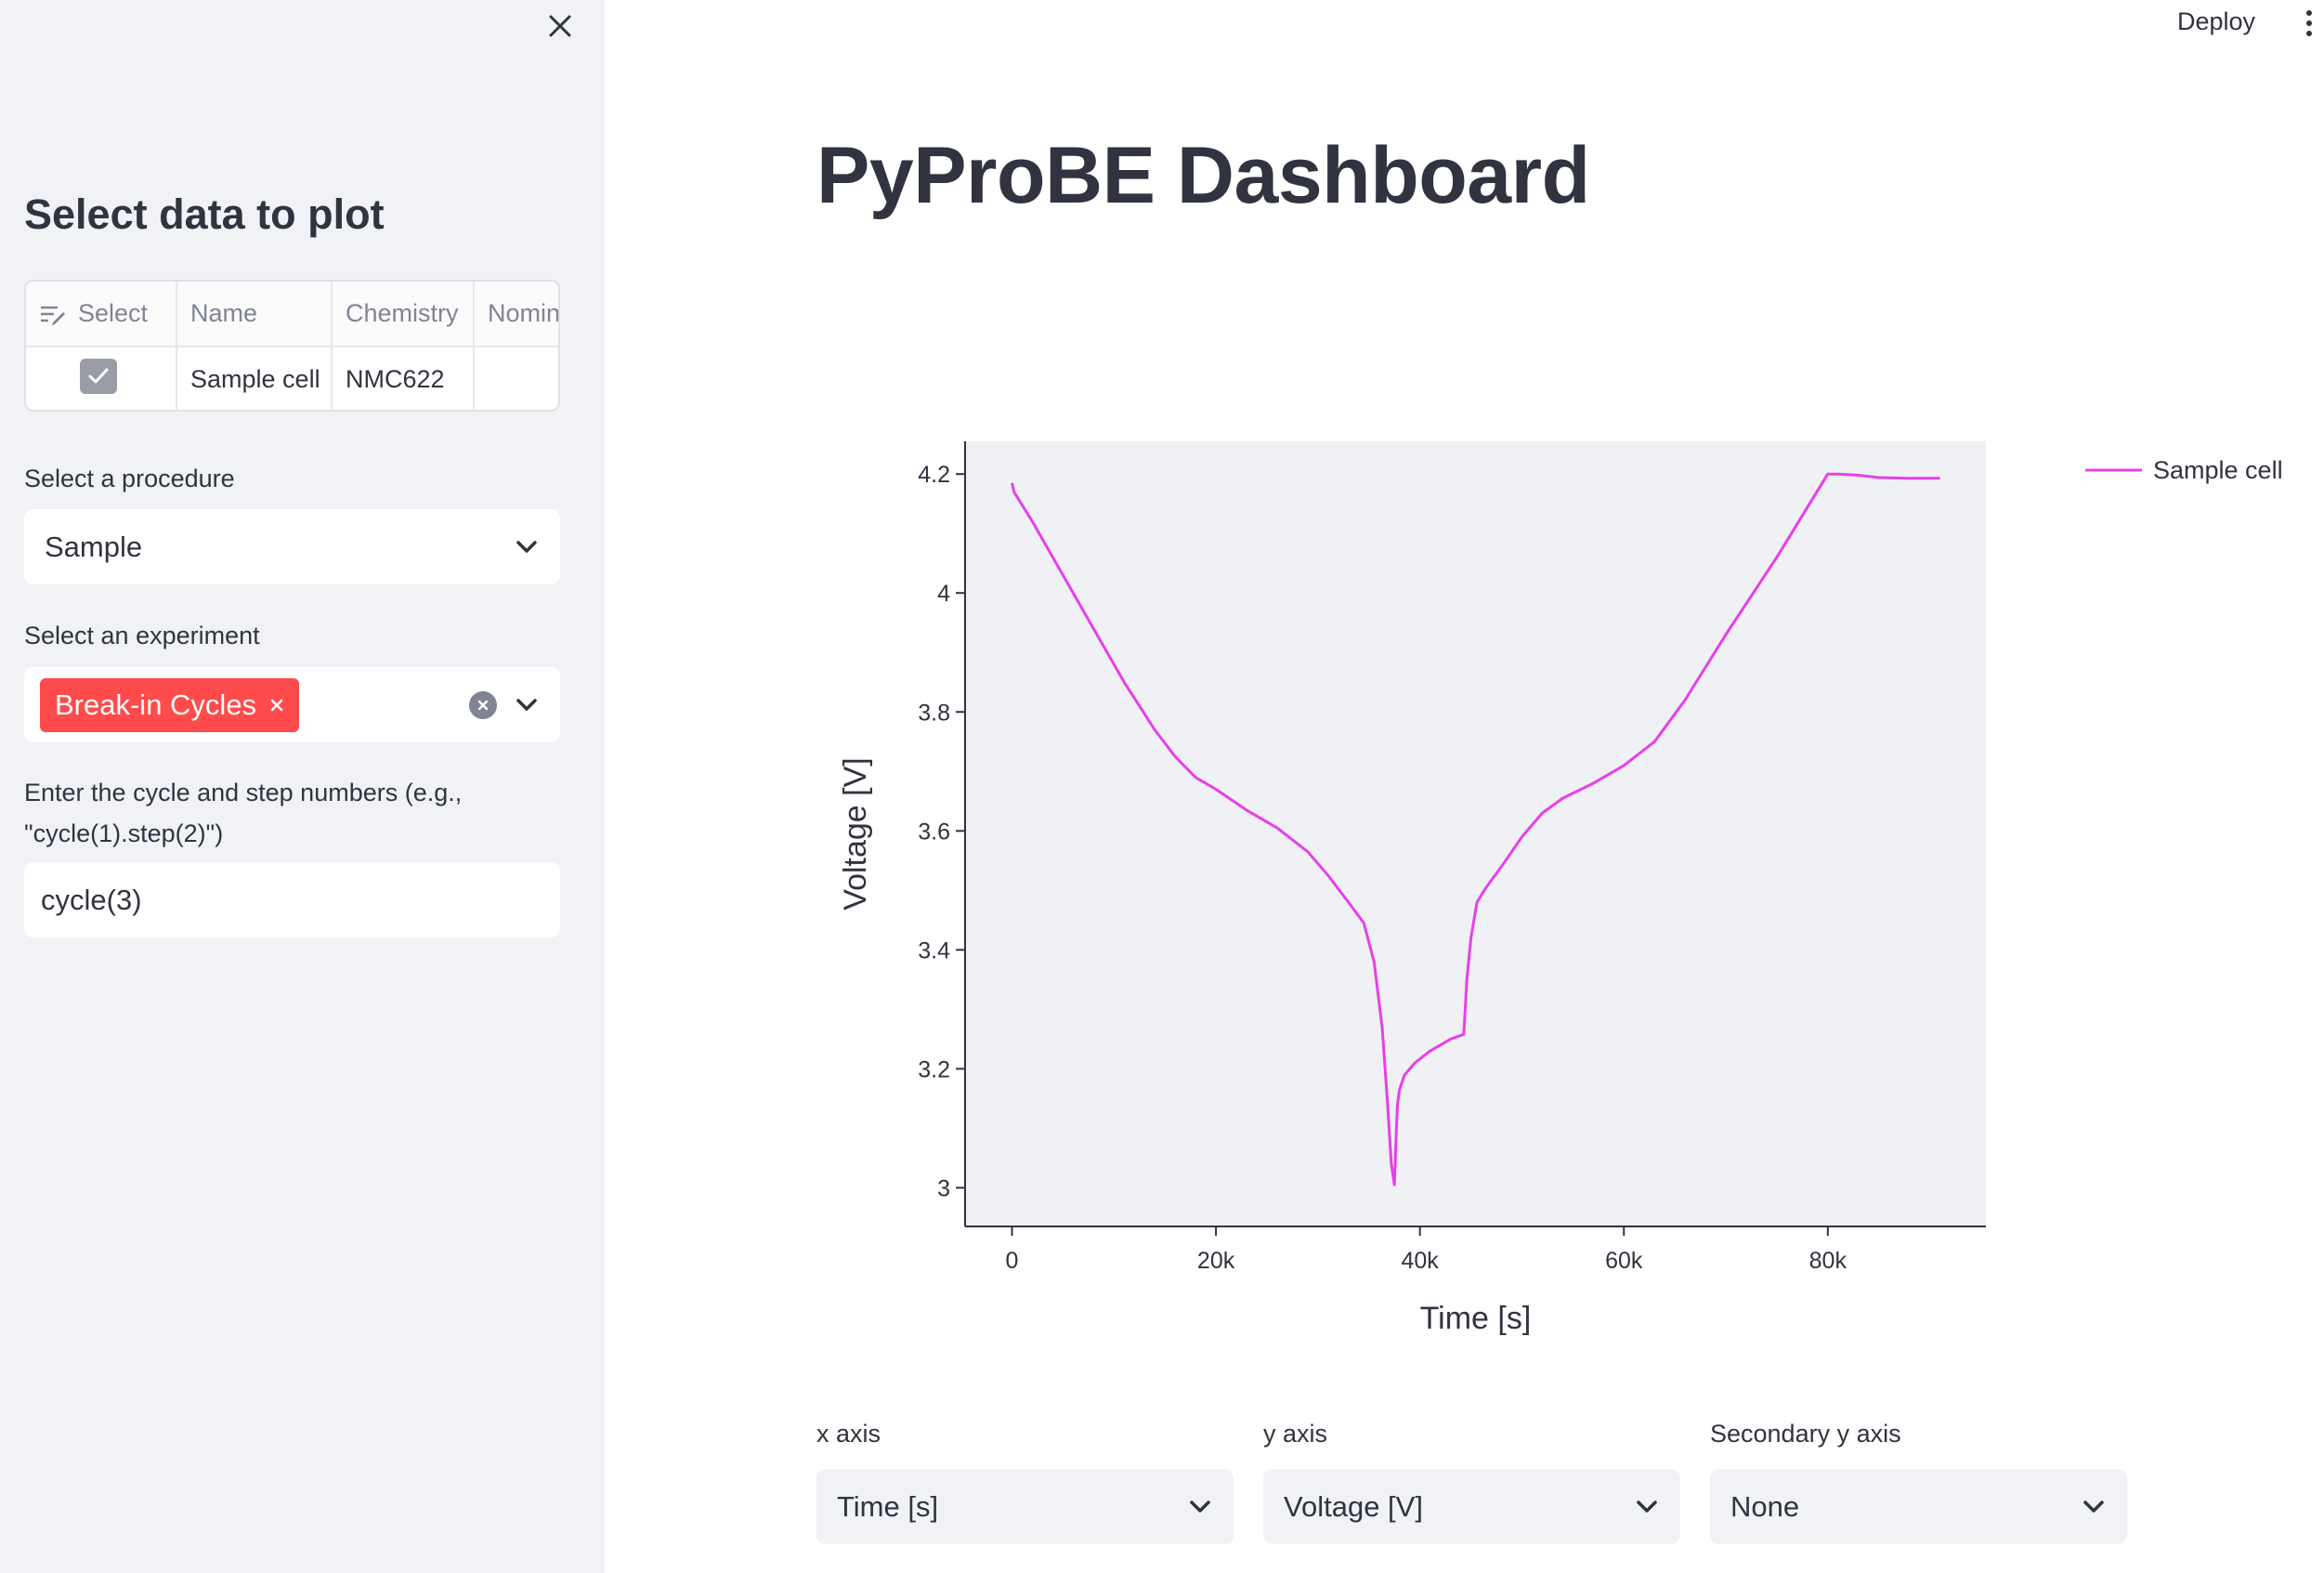 The width and height of the screenshot is (2324, 1573). What do you see at coordinates (516, 314) in the screenshot?
I see `column-header-nominal: Nomin` at bounding box center [516, 314].